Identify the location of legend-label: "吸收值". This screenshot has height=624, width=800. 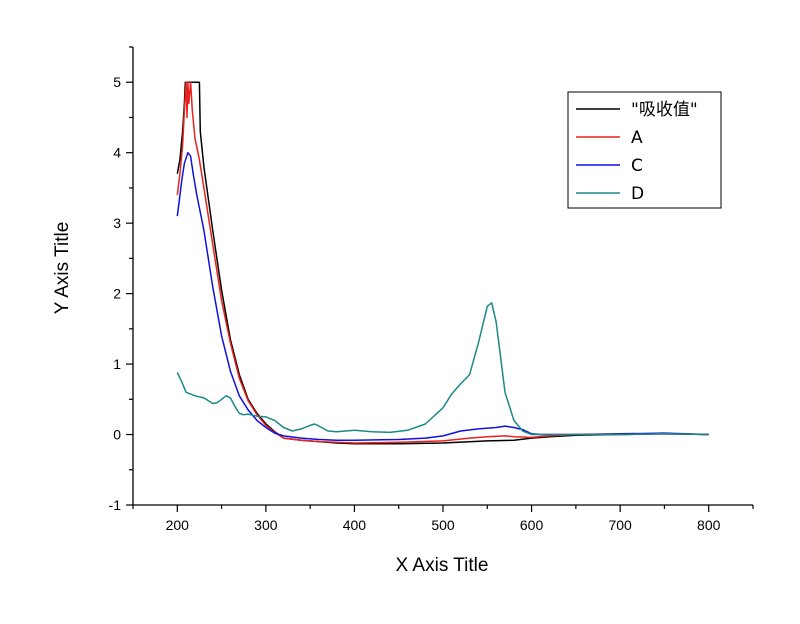
(664, 110).